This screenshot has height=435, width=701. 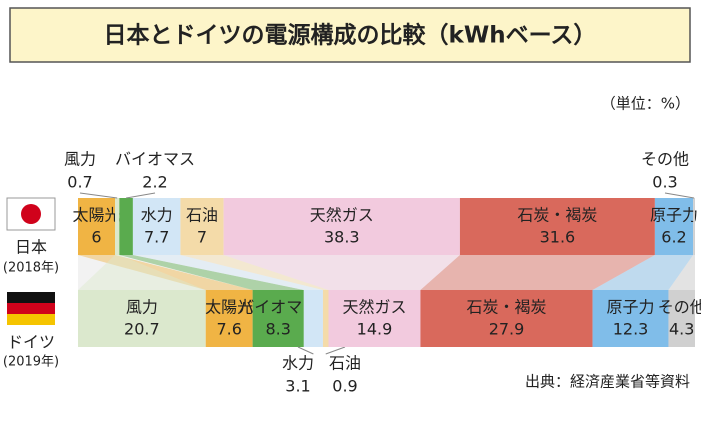 I want to click on germany-flag-red, so click(x=31, y=308).